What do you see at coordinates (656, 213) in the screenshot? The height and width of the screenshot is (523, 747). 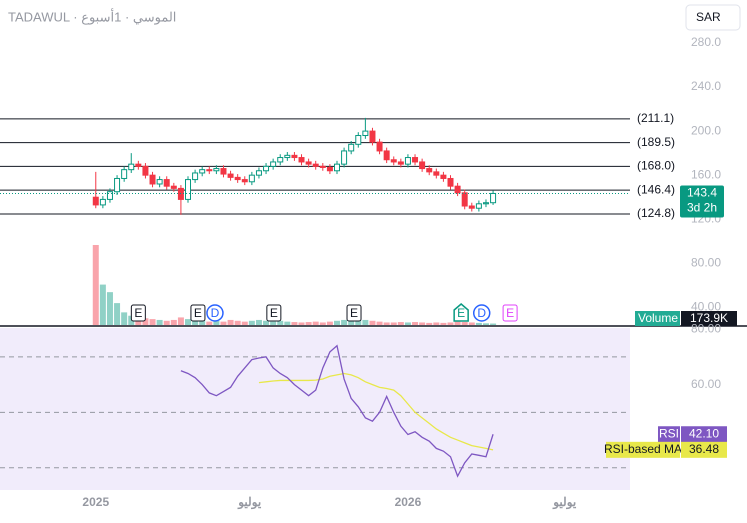 I see `level-label: (124.8)` at bounding box center [656, 213].